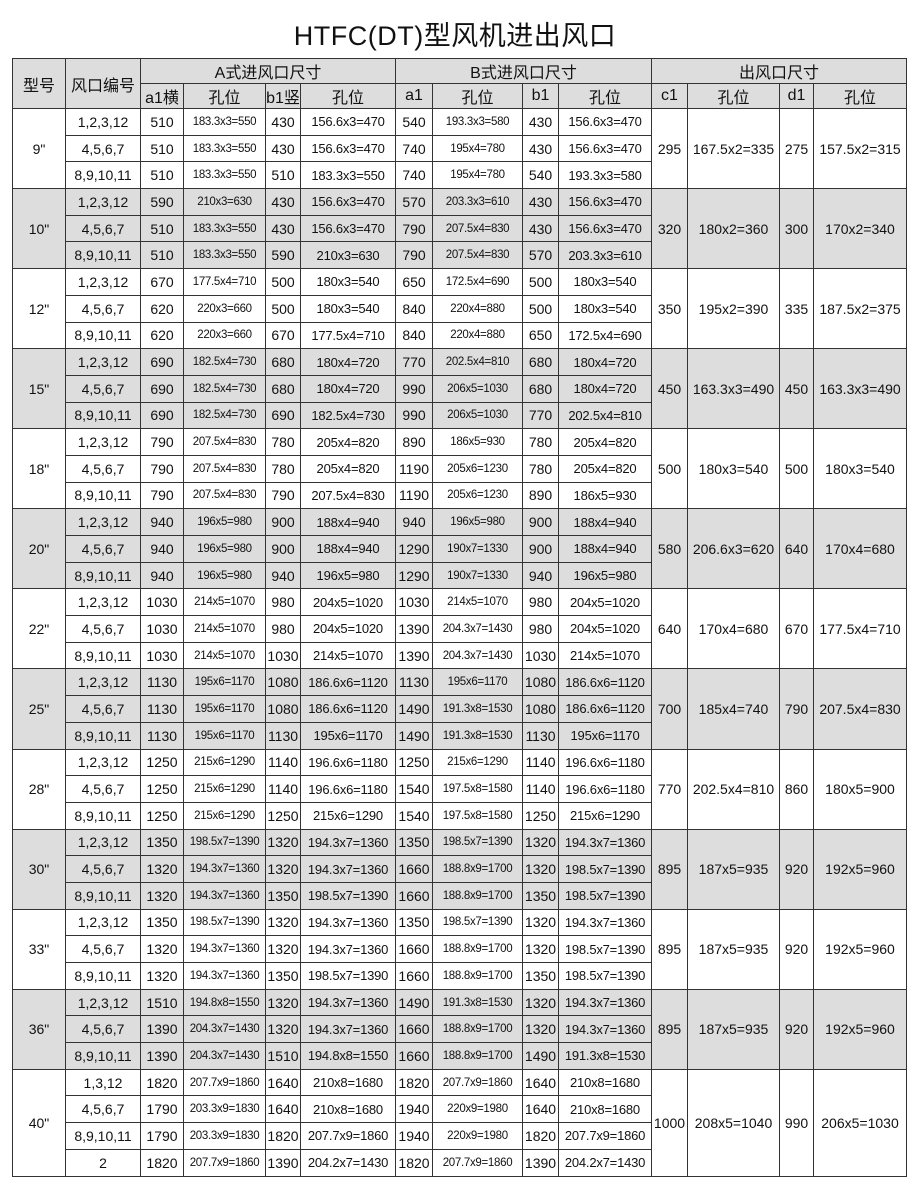 Image resolution: width=910 pixels, height=1192 pixels. I want to click on cell-model: 30", so click(39, 869).